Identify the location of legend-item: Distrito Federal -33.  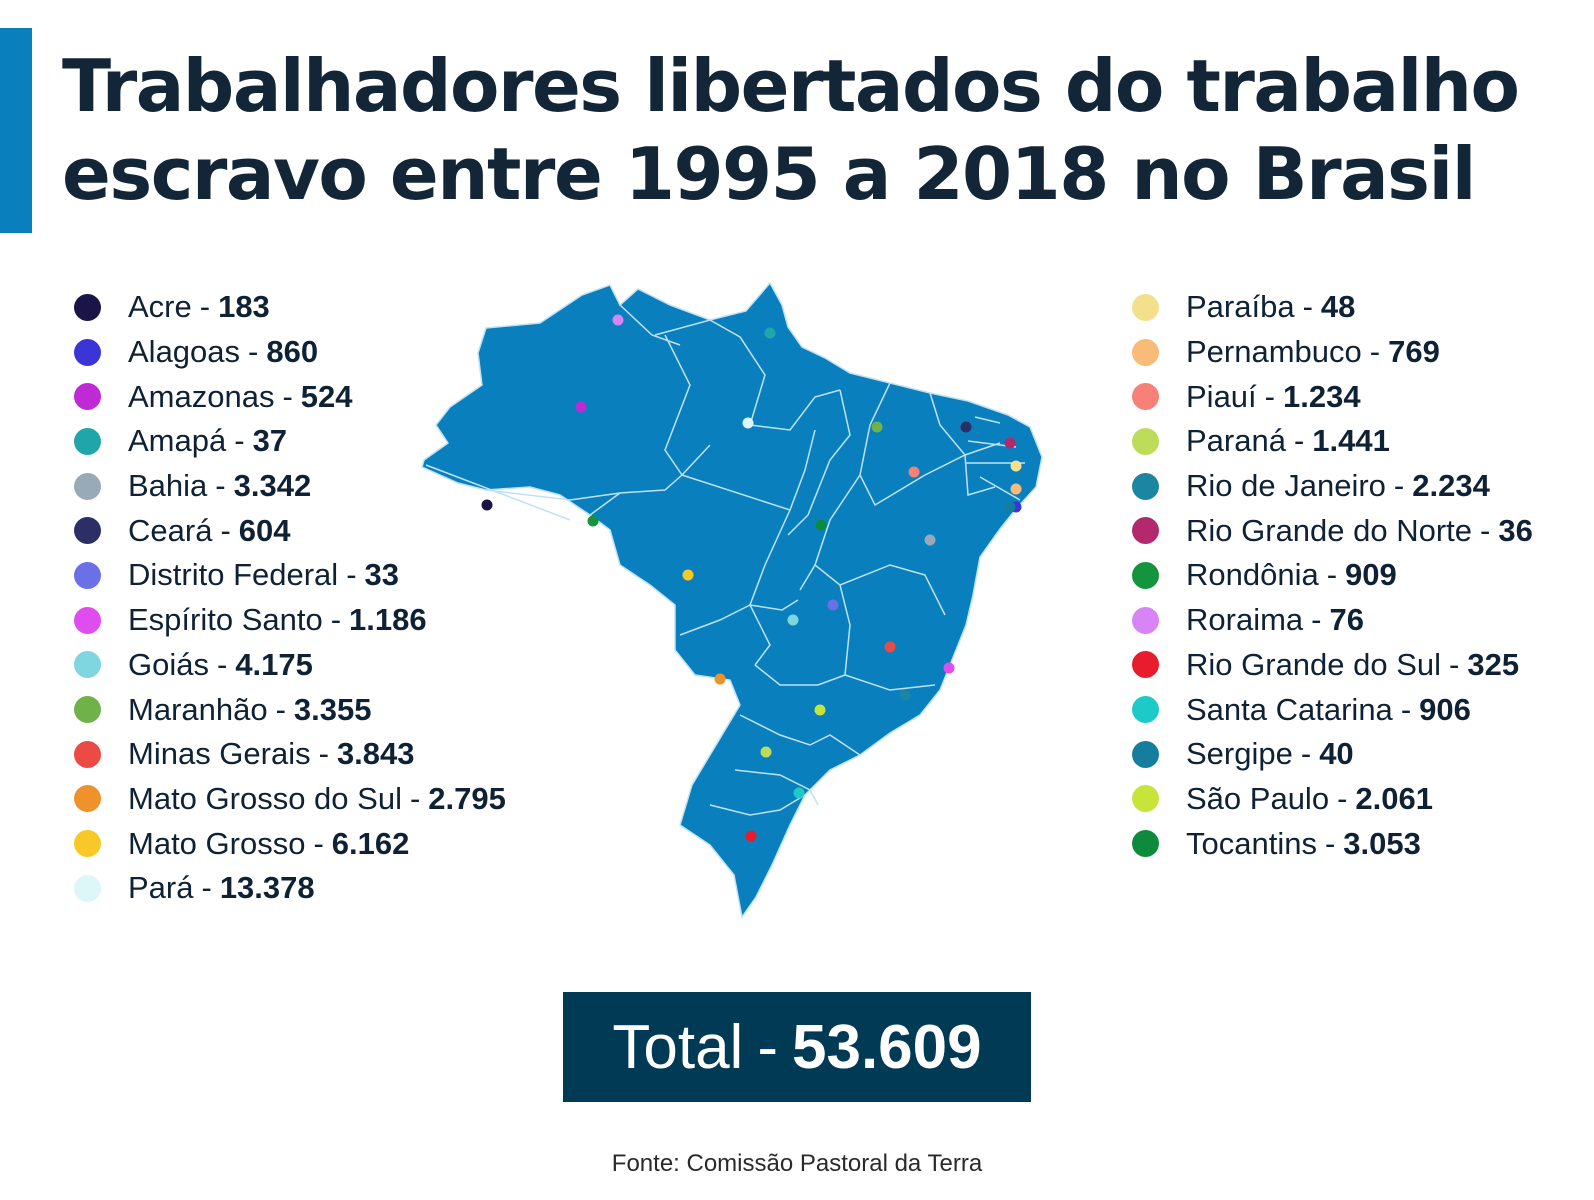
(290, 575).